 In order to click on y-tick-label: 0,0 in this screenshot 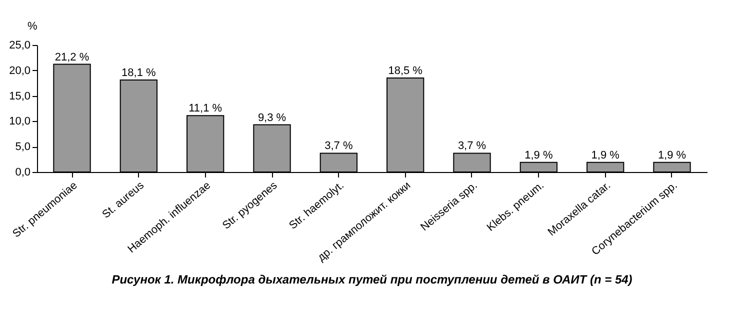, I will do `click(22, 172)`.